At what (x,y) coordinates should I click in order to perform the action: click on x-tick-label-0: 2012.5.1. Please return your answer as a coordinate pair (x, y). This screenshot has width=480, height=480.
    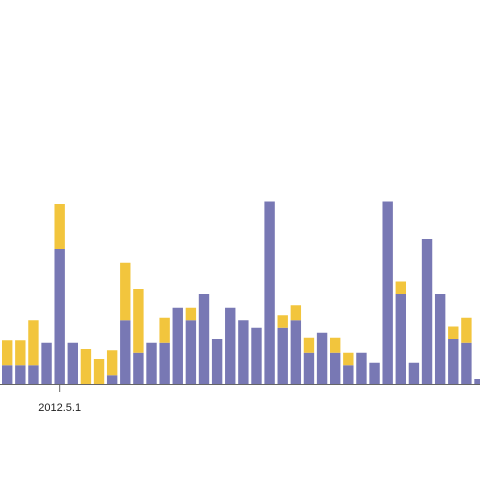
    Looking at the image, I should click on (59, 408).